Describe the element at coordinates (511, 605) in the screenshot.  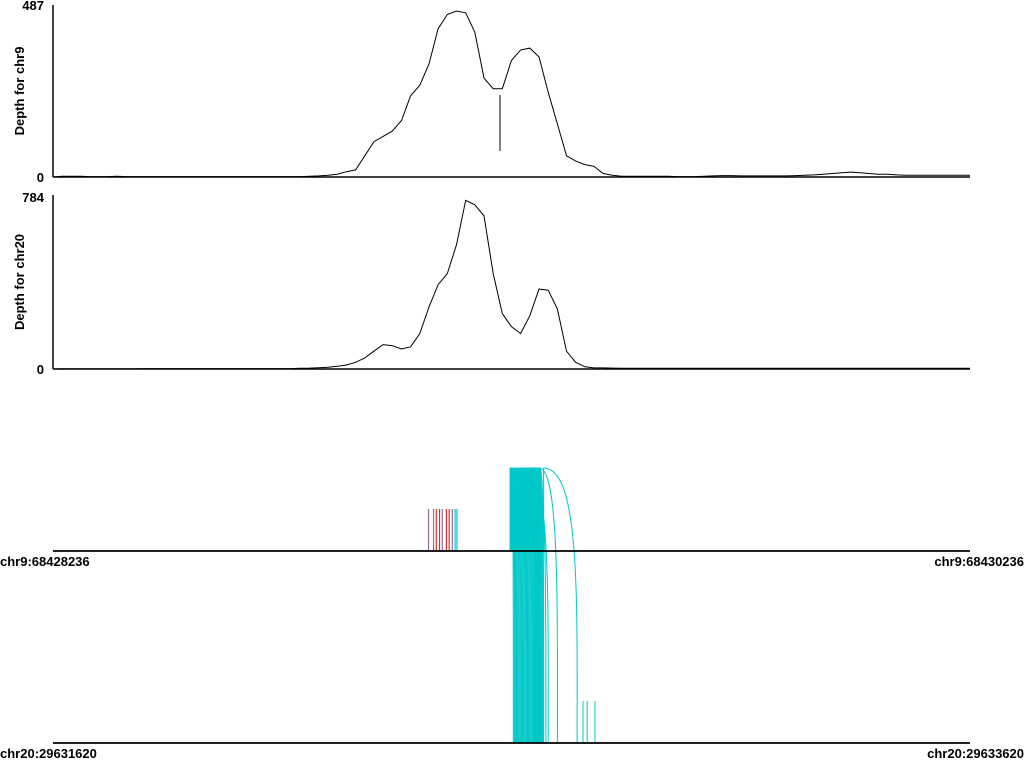
I see `link-marks` at that location.